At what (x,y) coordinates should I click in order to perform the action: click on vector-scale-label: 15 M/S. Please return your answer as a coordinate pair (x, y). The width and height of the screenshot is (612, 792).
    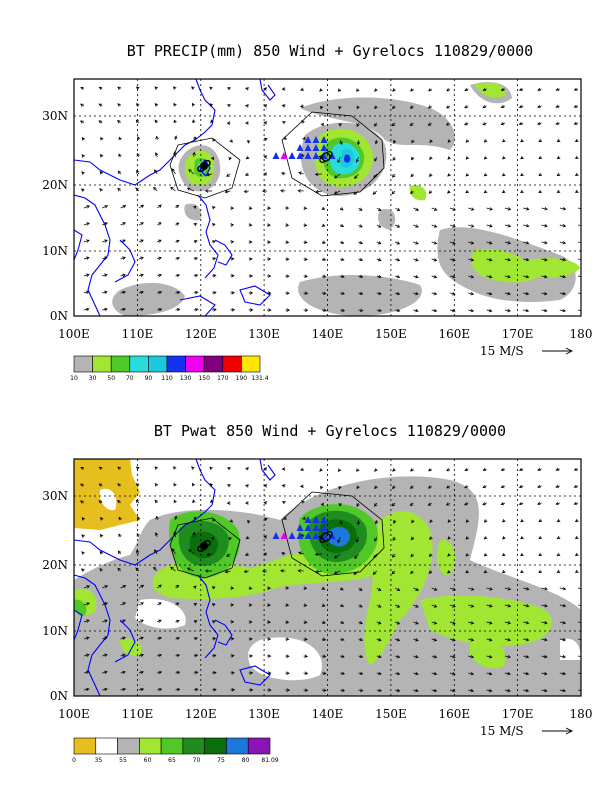
    Looking at the image, I should click on (502, 731).